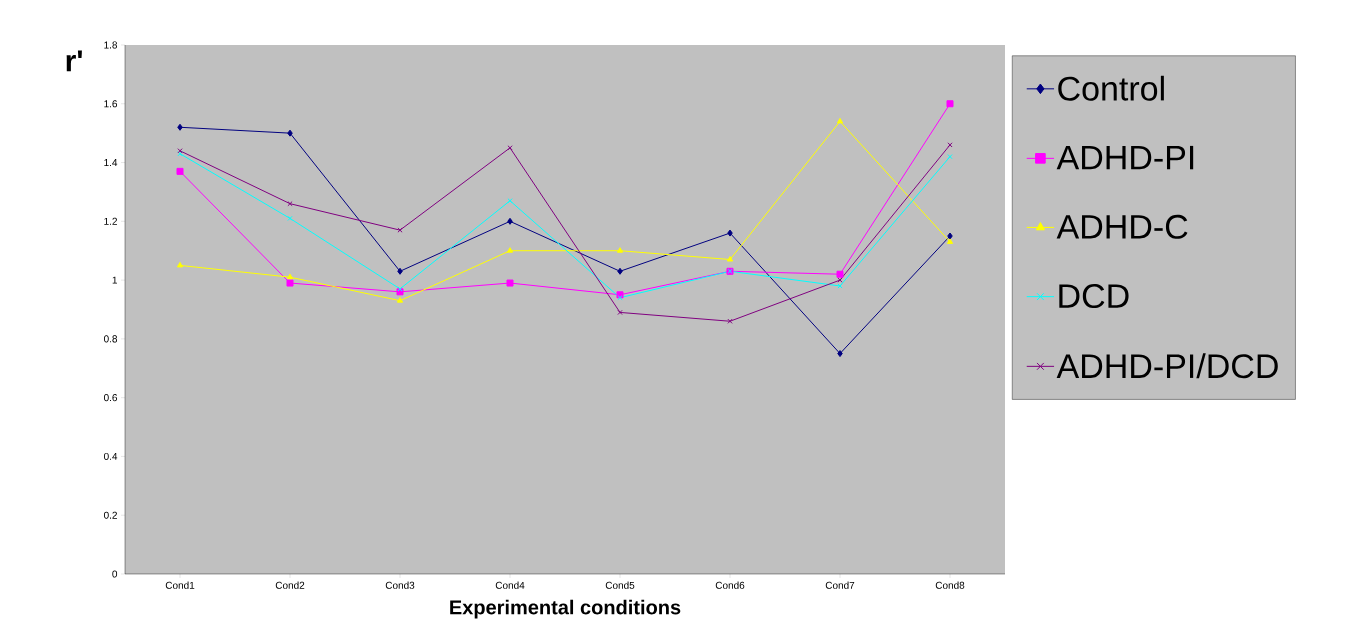 This screenshot has width=1356, height=636. Describe the element at coordinates (180, 585) in the screenshot. I see `x-tick-label: Cond1` at that location.